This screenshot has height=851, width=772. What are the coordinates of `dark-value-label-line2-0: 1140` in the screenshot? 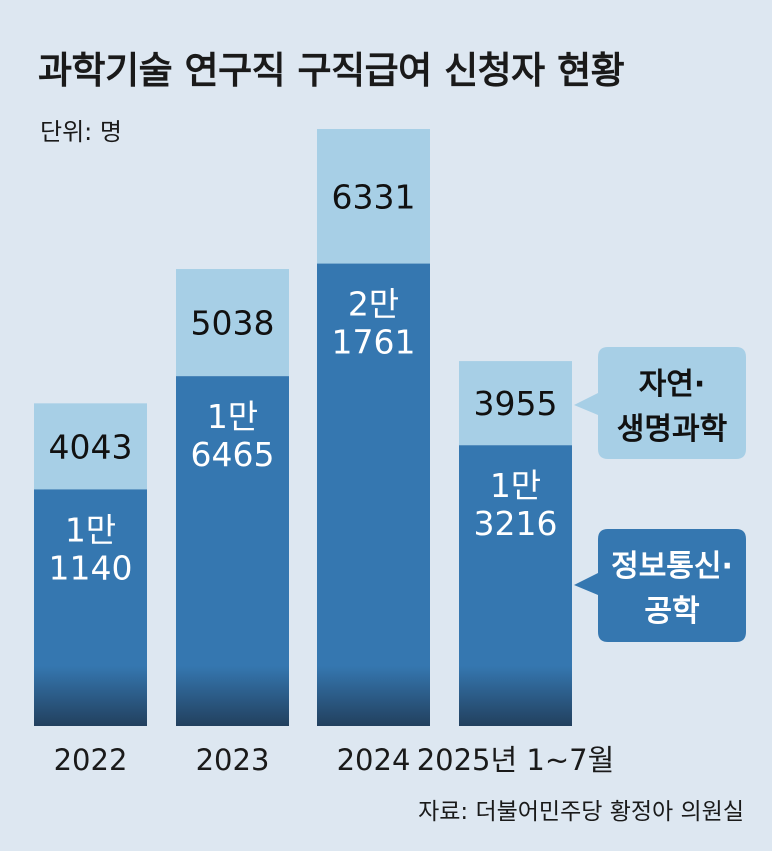 It's located at (91, 567).